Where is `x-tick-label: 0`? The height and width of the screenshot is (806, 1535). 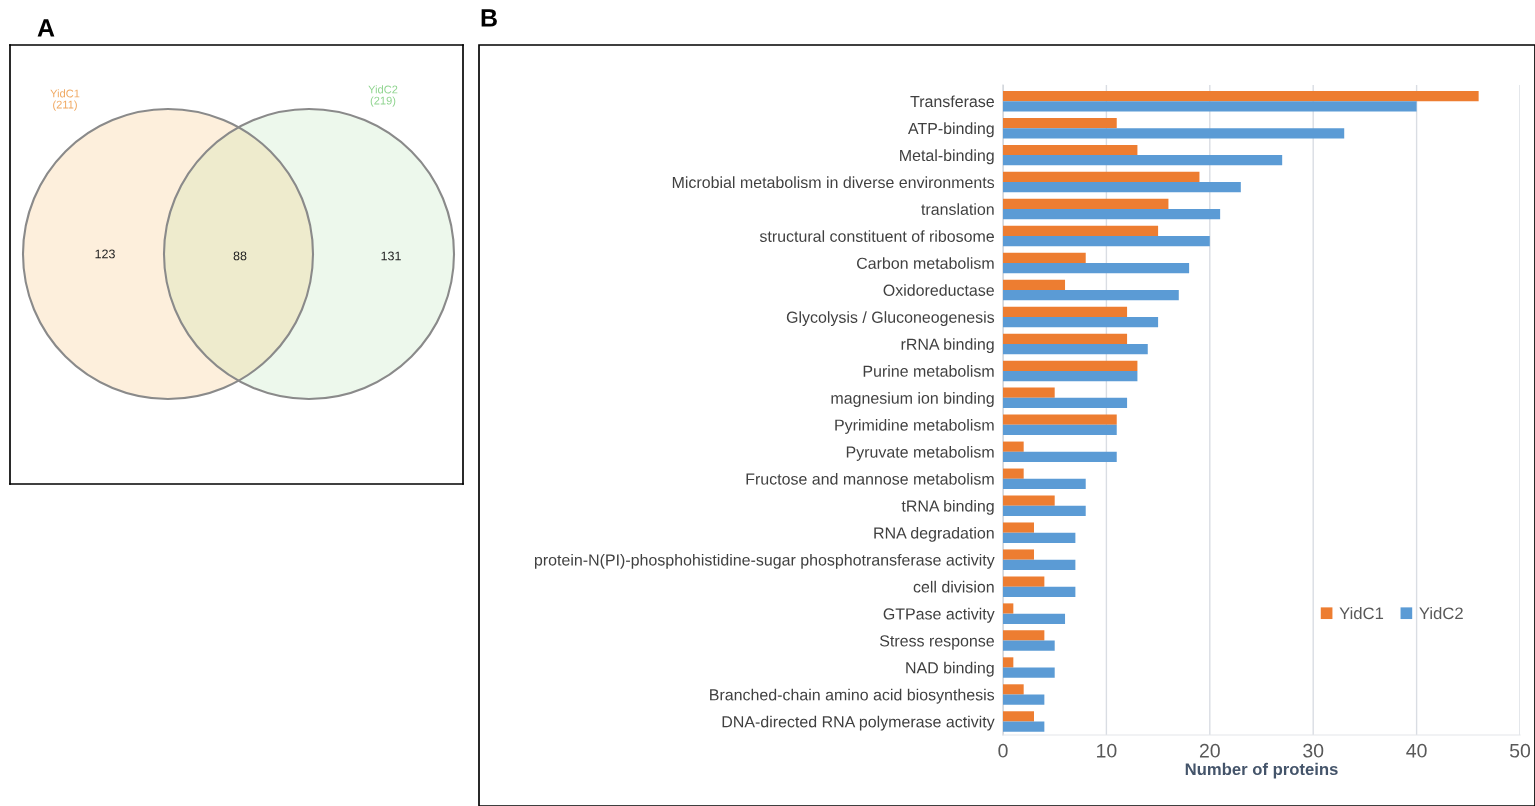 x-tick-label: 0 is located at coordinates (1003, 750).